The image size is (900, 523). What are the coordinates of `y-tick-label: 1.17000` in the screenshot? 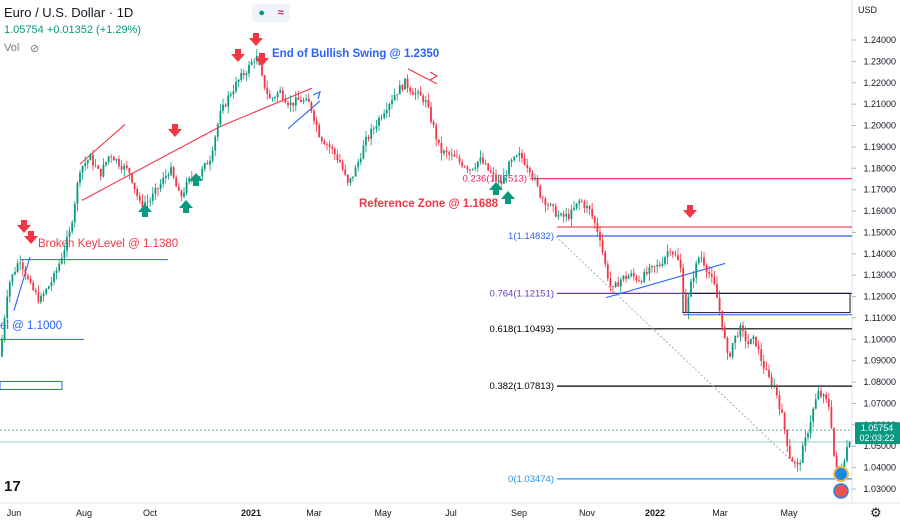 It's located at (879, 190).